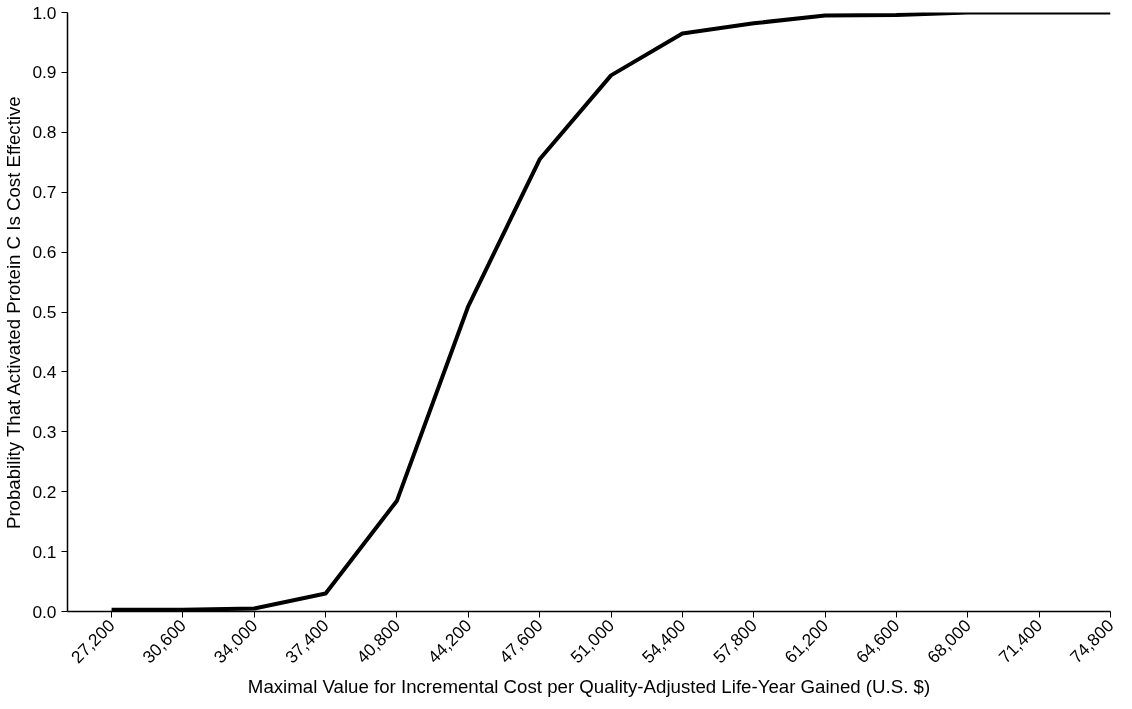 Image resolution: width=1132 pixels, height=709 pixels. I want to click on y-tick-label: 0.9, so click(44, 72).